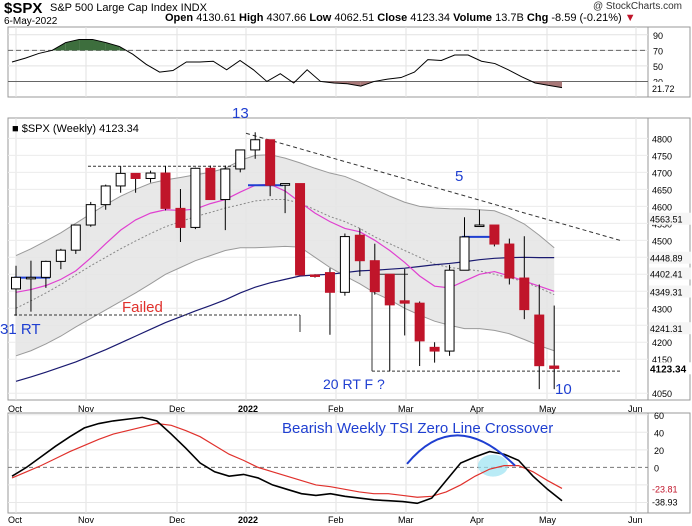  Describe the element at coordinates (473, 18) in the screenshot. I see `volume-label: Volume` at that location.